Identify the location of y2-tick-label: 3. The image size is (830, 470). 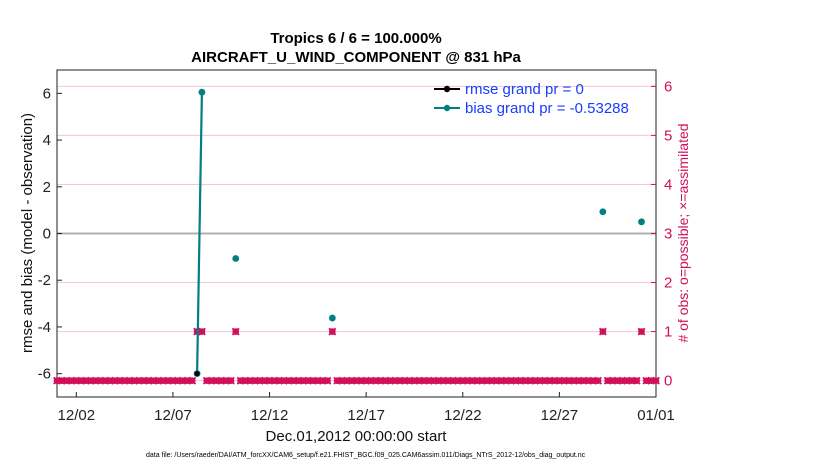
(668, 234).